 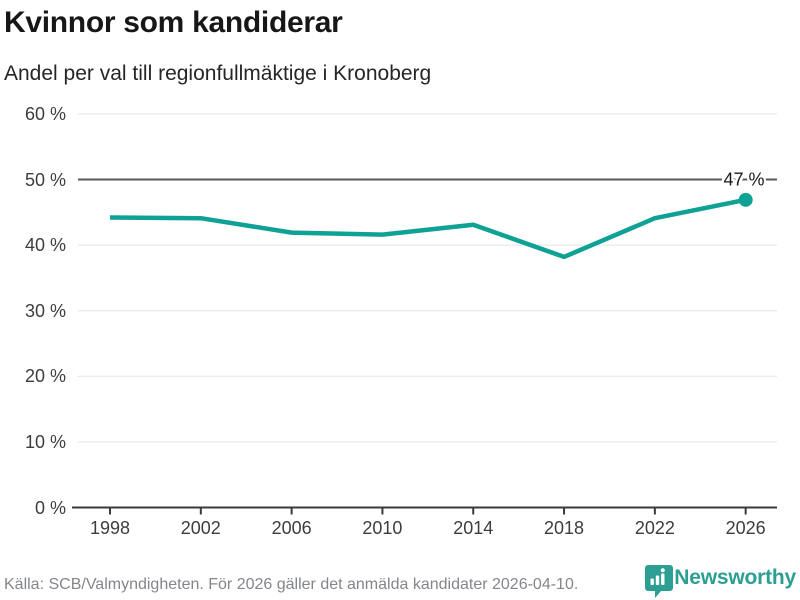 I want to click on xtick-label: 2014, so click(x=473, y=528).